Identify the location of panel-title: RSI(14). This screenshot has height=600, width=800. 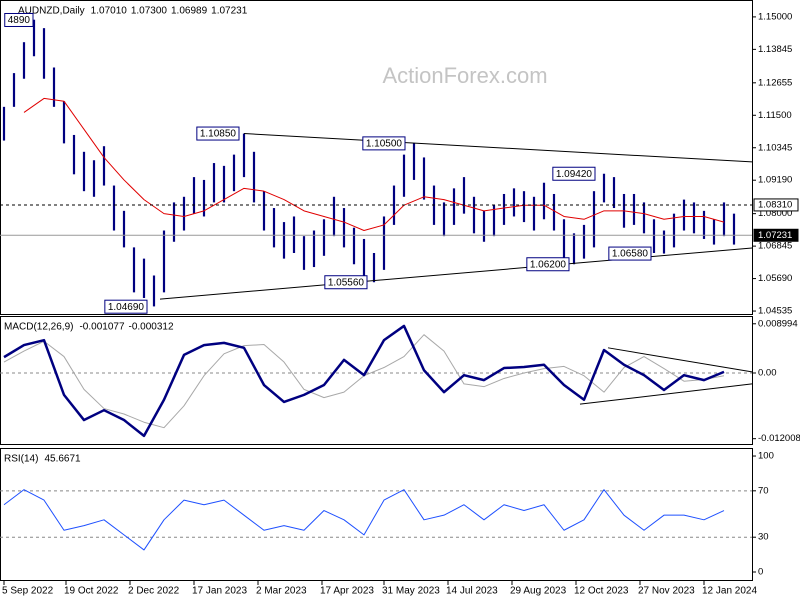
(21, 459).